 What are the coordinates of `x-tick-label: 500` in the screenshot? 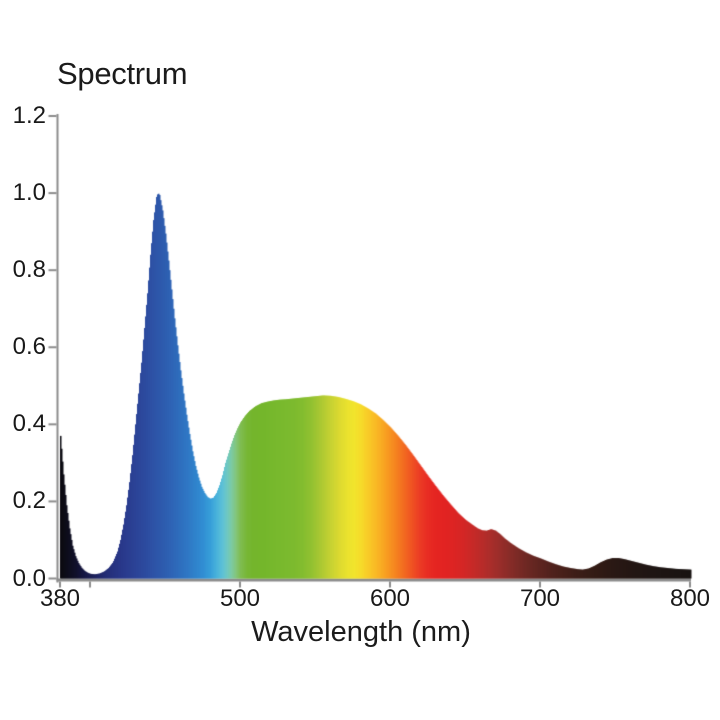 It's located at (240, 598).